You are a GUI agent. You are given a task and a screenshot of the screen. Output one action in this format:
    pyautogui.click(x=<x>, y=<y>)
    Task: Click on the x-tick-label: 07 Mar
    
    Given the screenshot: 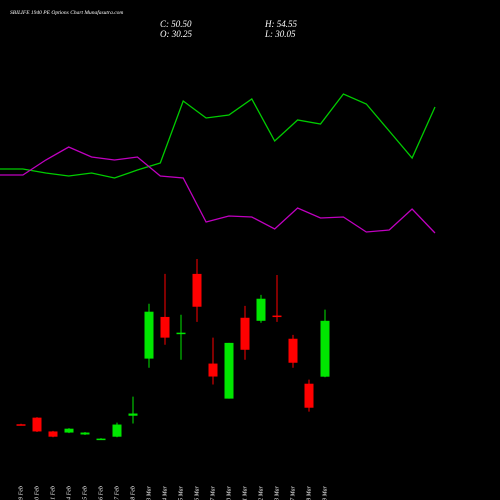 What is the action you would take?
    pyautogui.click(x=213, y=492)
    